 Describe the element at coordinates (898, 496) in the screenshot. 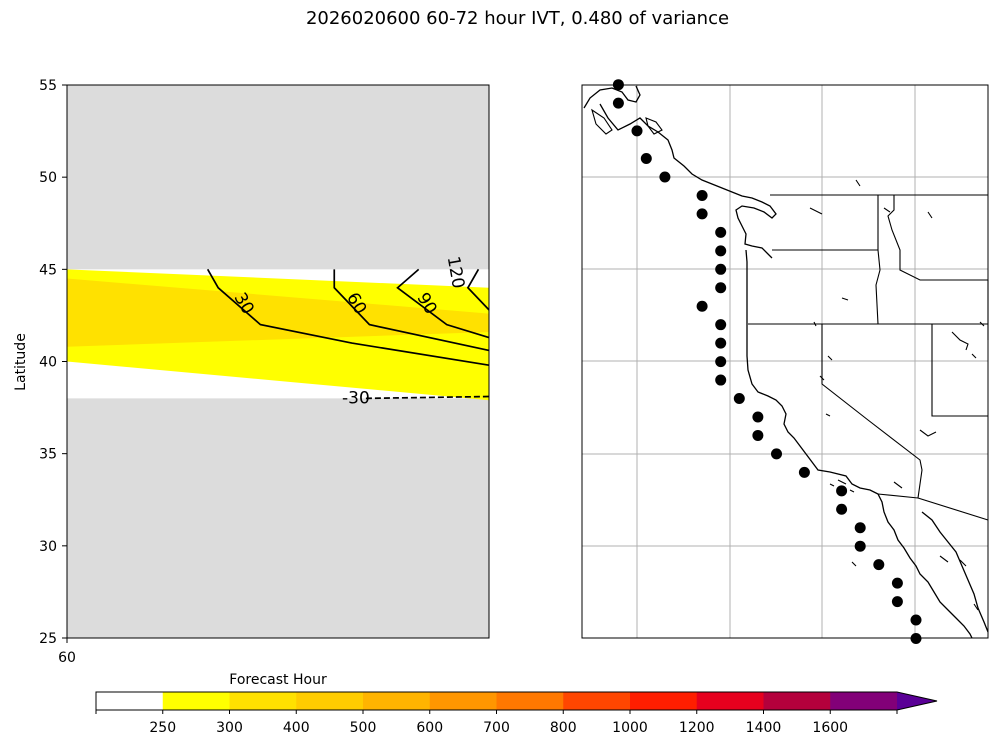

I see `international-border` at that location.